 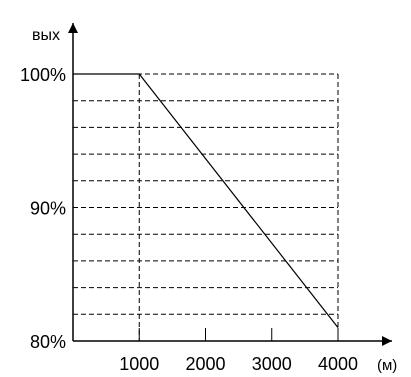 I want to click on y-tick-label: 90%, so click(x=48, y=209).